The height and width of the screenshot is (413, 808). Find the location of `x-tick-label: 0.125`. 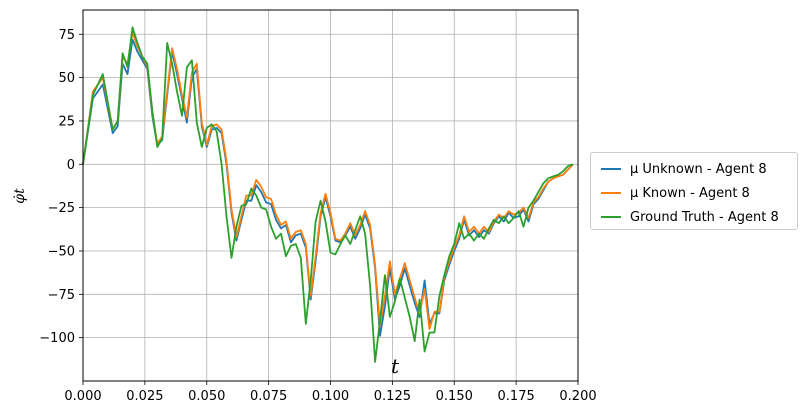

x-tick-label: 0.125 is located at coordinates (392, 396).